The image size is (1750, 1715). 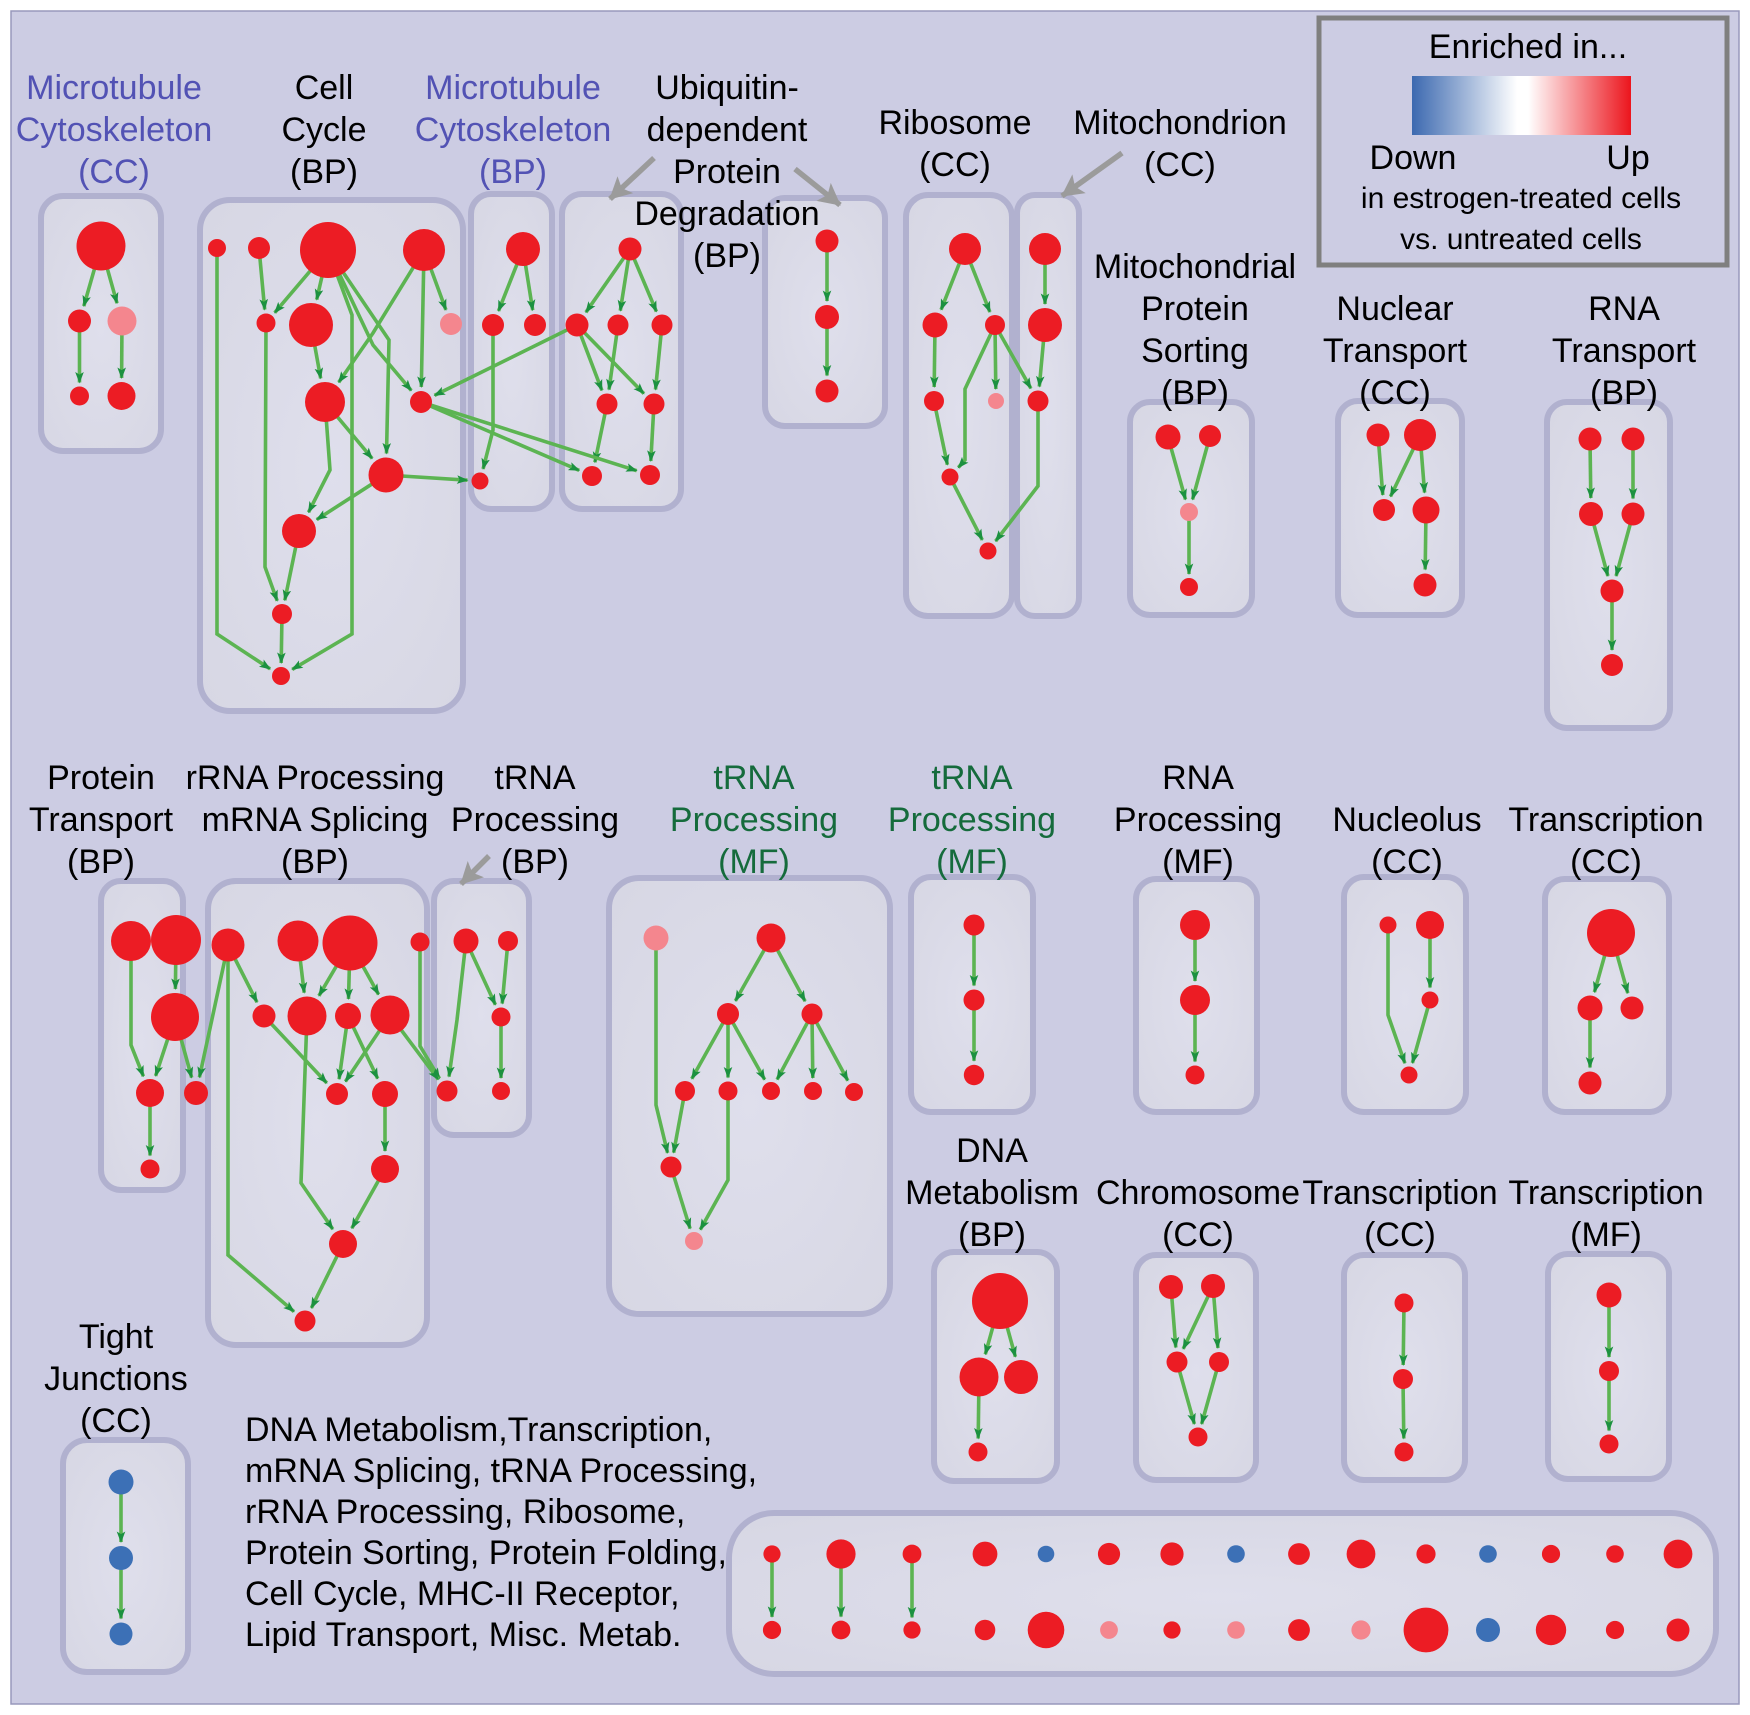 I want to click on svg-text: Cell Cycle, MHC-II Receptor,, so click(x=462, y=1594).